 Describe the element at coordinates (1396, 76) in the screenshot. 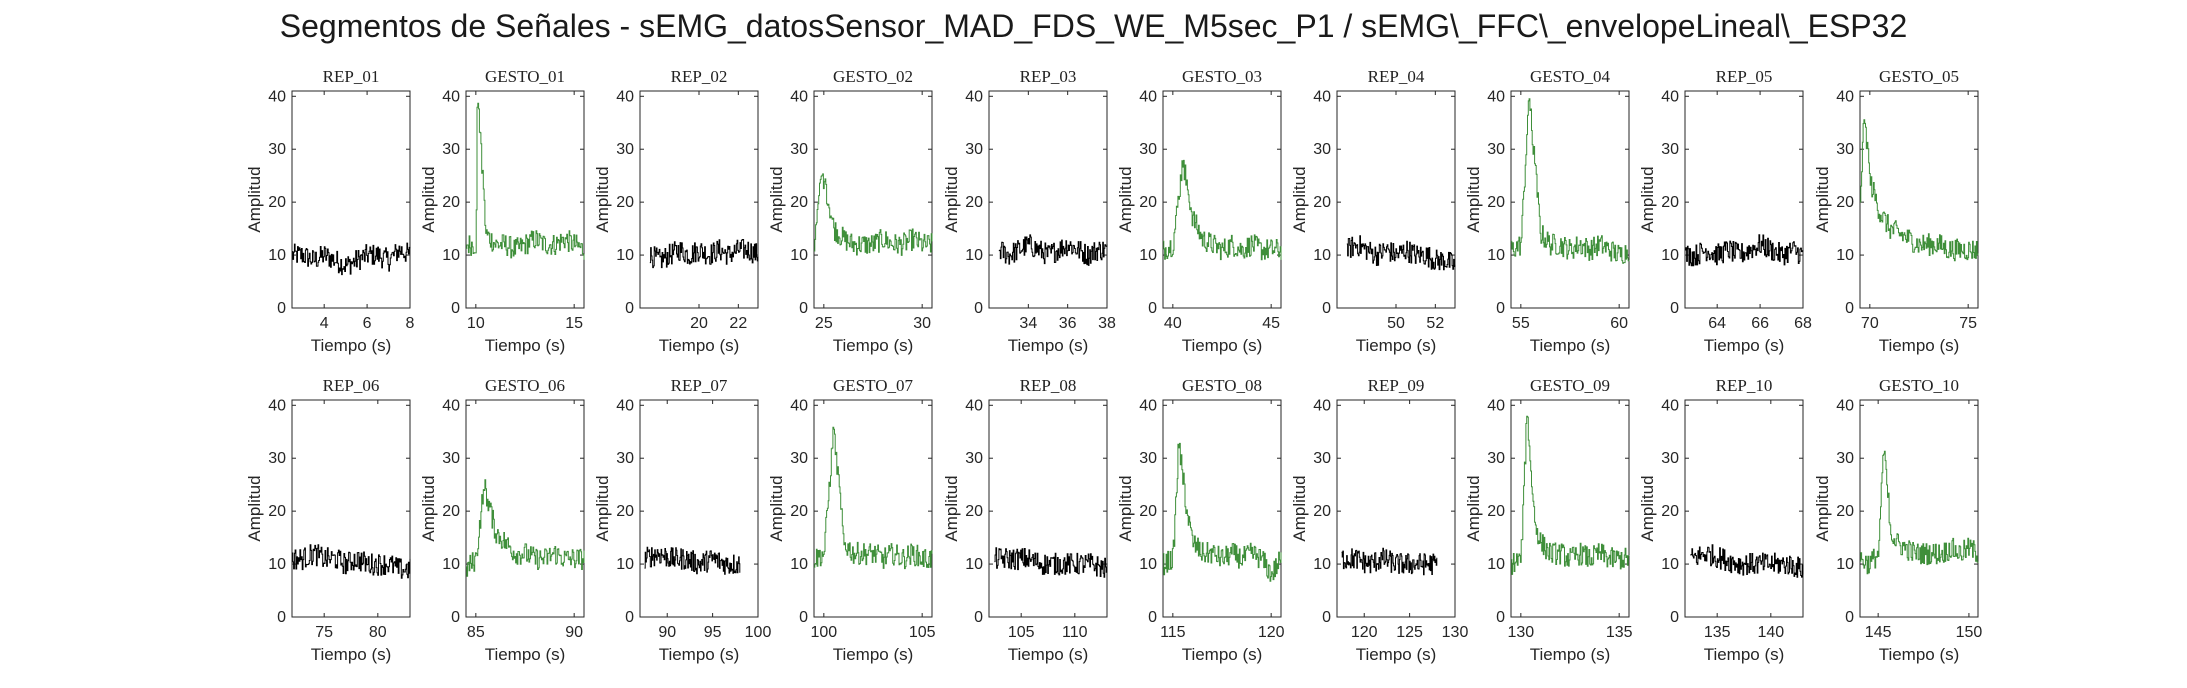

I see `subplot-title: REP_04` at that location.